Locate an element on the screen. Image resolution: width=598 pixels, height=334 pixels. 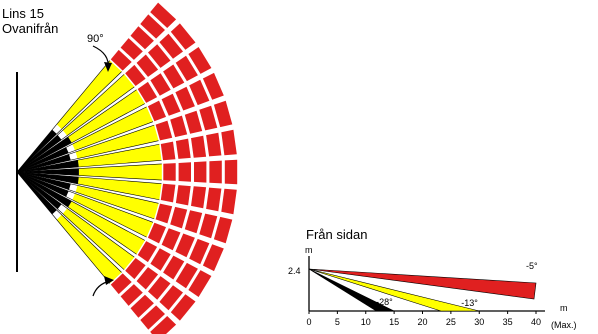
side-beam-angle-label: -5° is located at coordinates (532, 266).